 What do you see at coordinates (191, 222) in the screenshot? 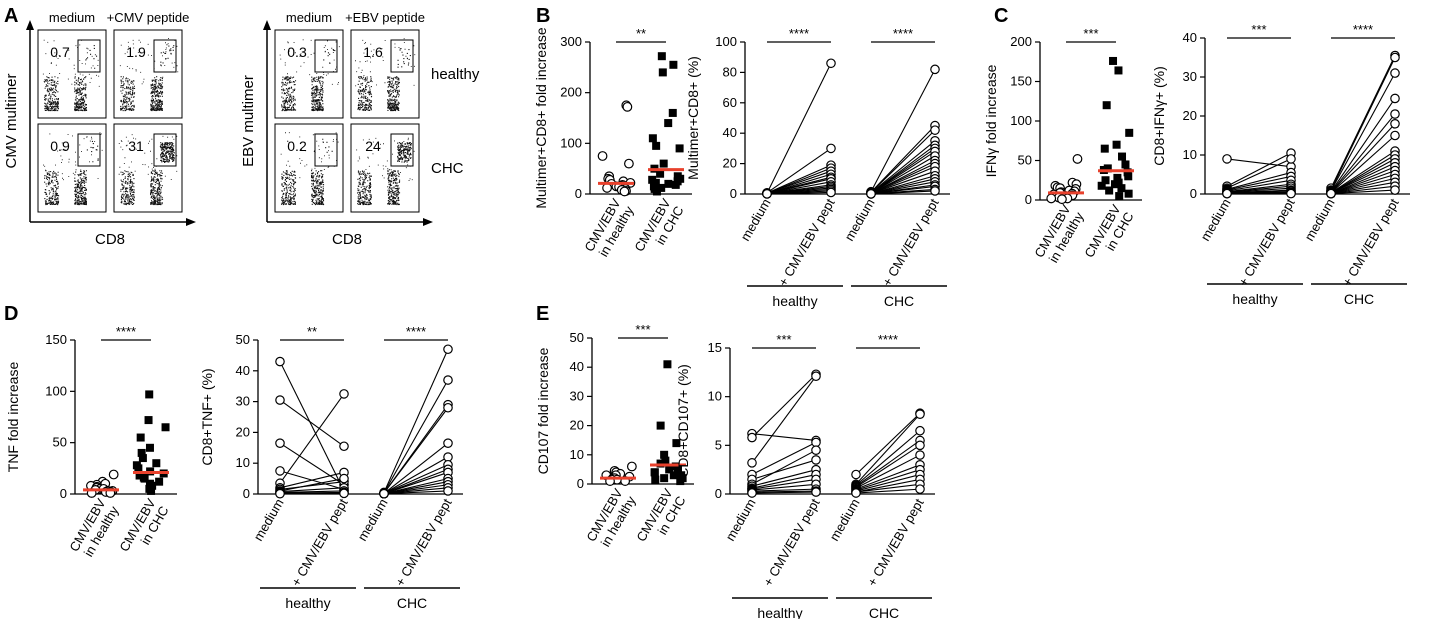
I see `x-arrow-head` at bounding box center [191, 222].